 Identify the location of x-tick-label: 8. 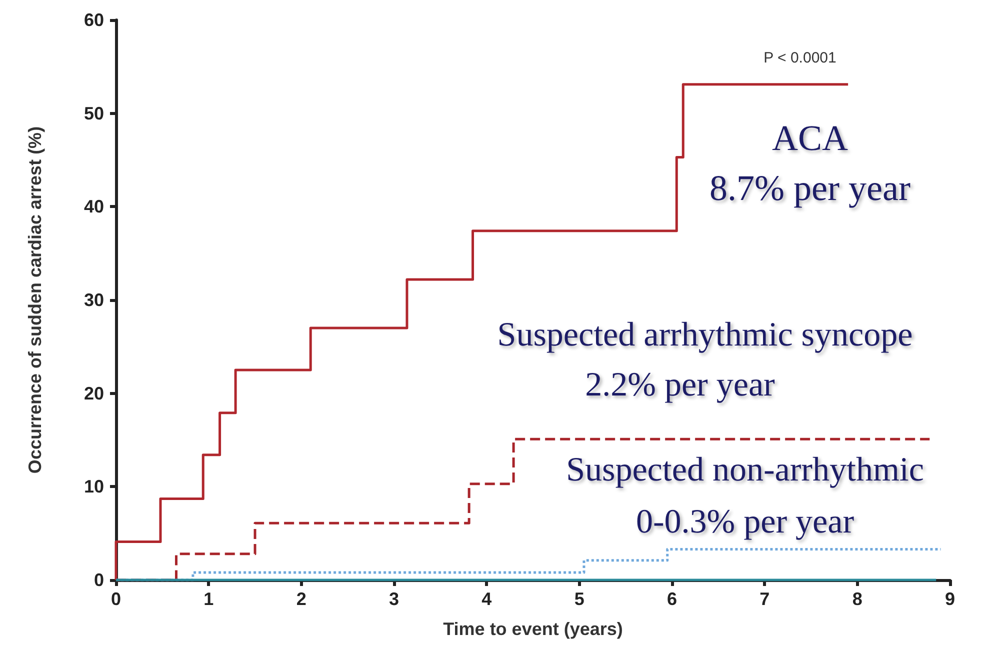
(857, 599).